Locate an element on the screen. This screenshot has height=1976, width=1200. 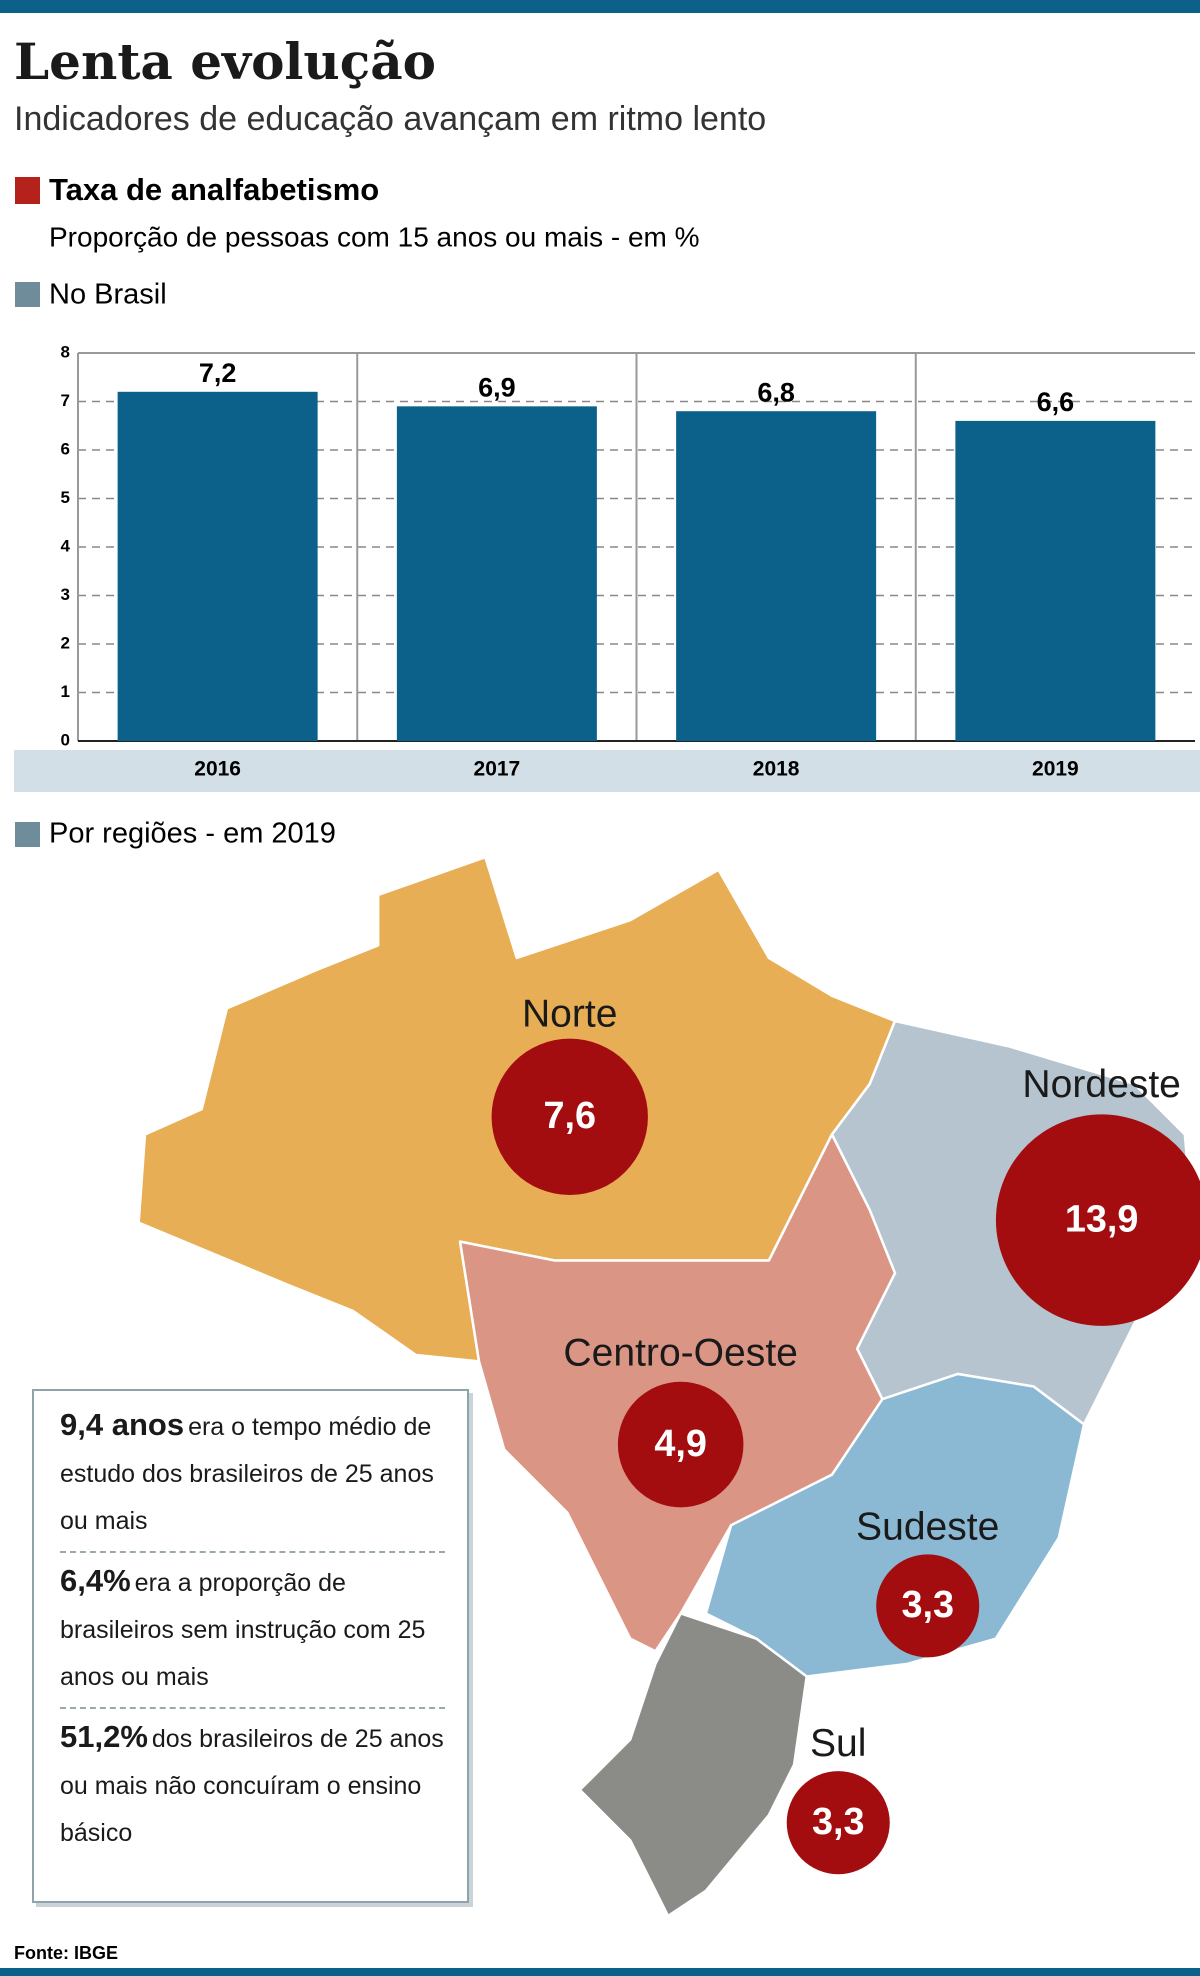
value-label: 7,2 is located at coordinates (218, 373).